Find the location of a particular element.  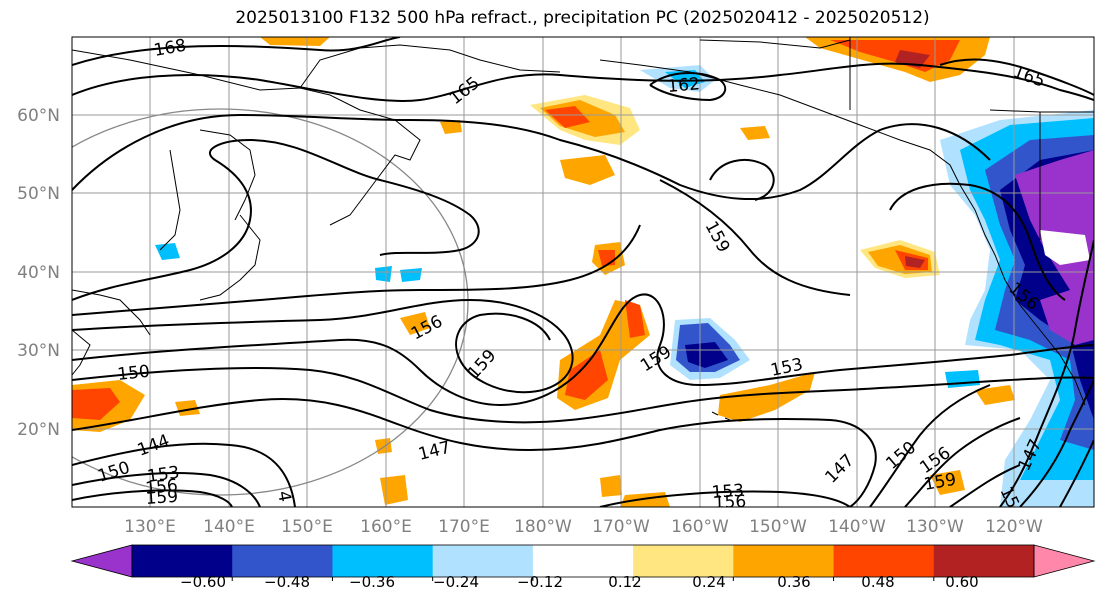

lat-label: 40°N is located at coordinates (38, 273).